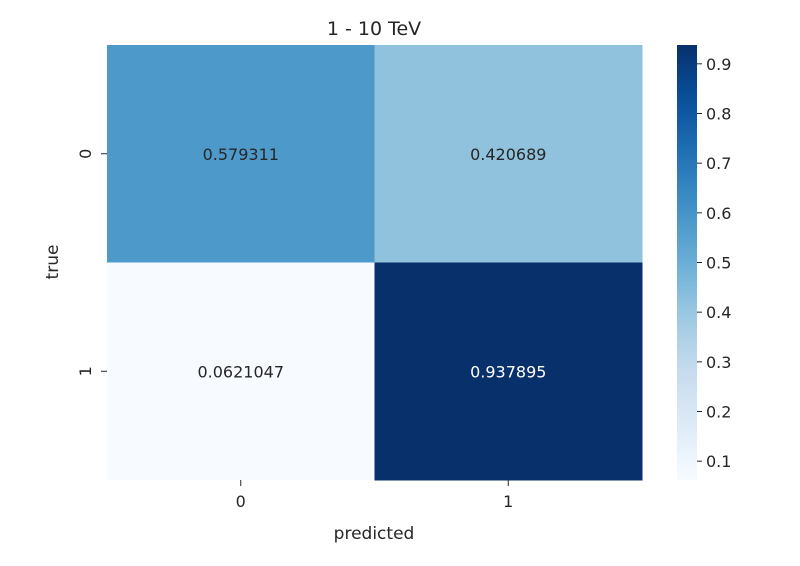 The width and height of the screenshot is (800, 566). I want to click on cell-value-label-1-1: 0.937895, so click(508, 371).